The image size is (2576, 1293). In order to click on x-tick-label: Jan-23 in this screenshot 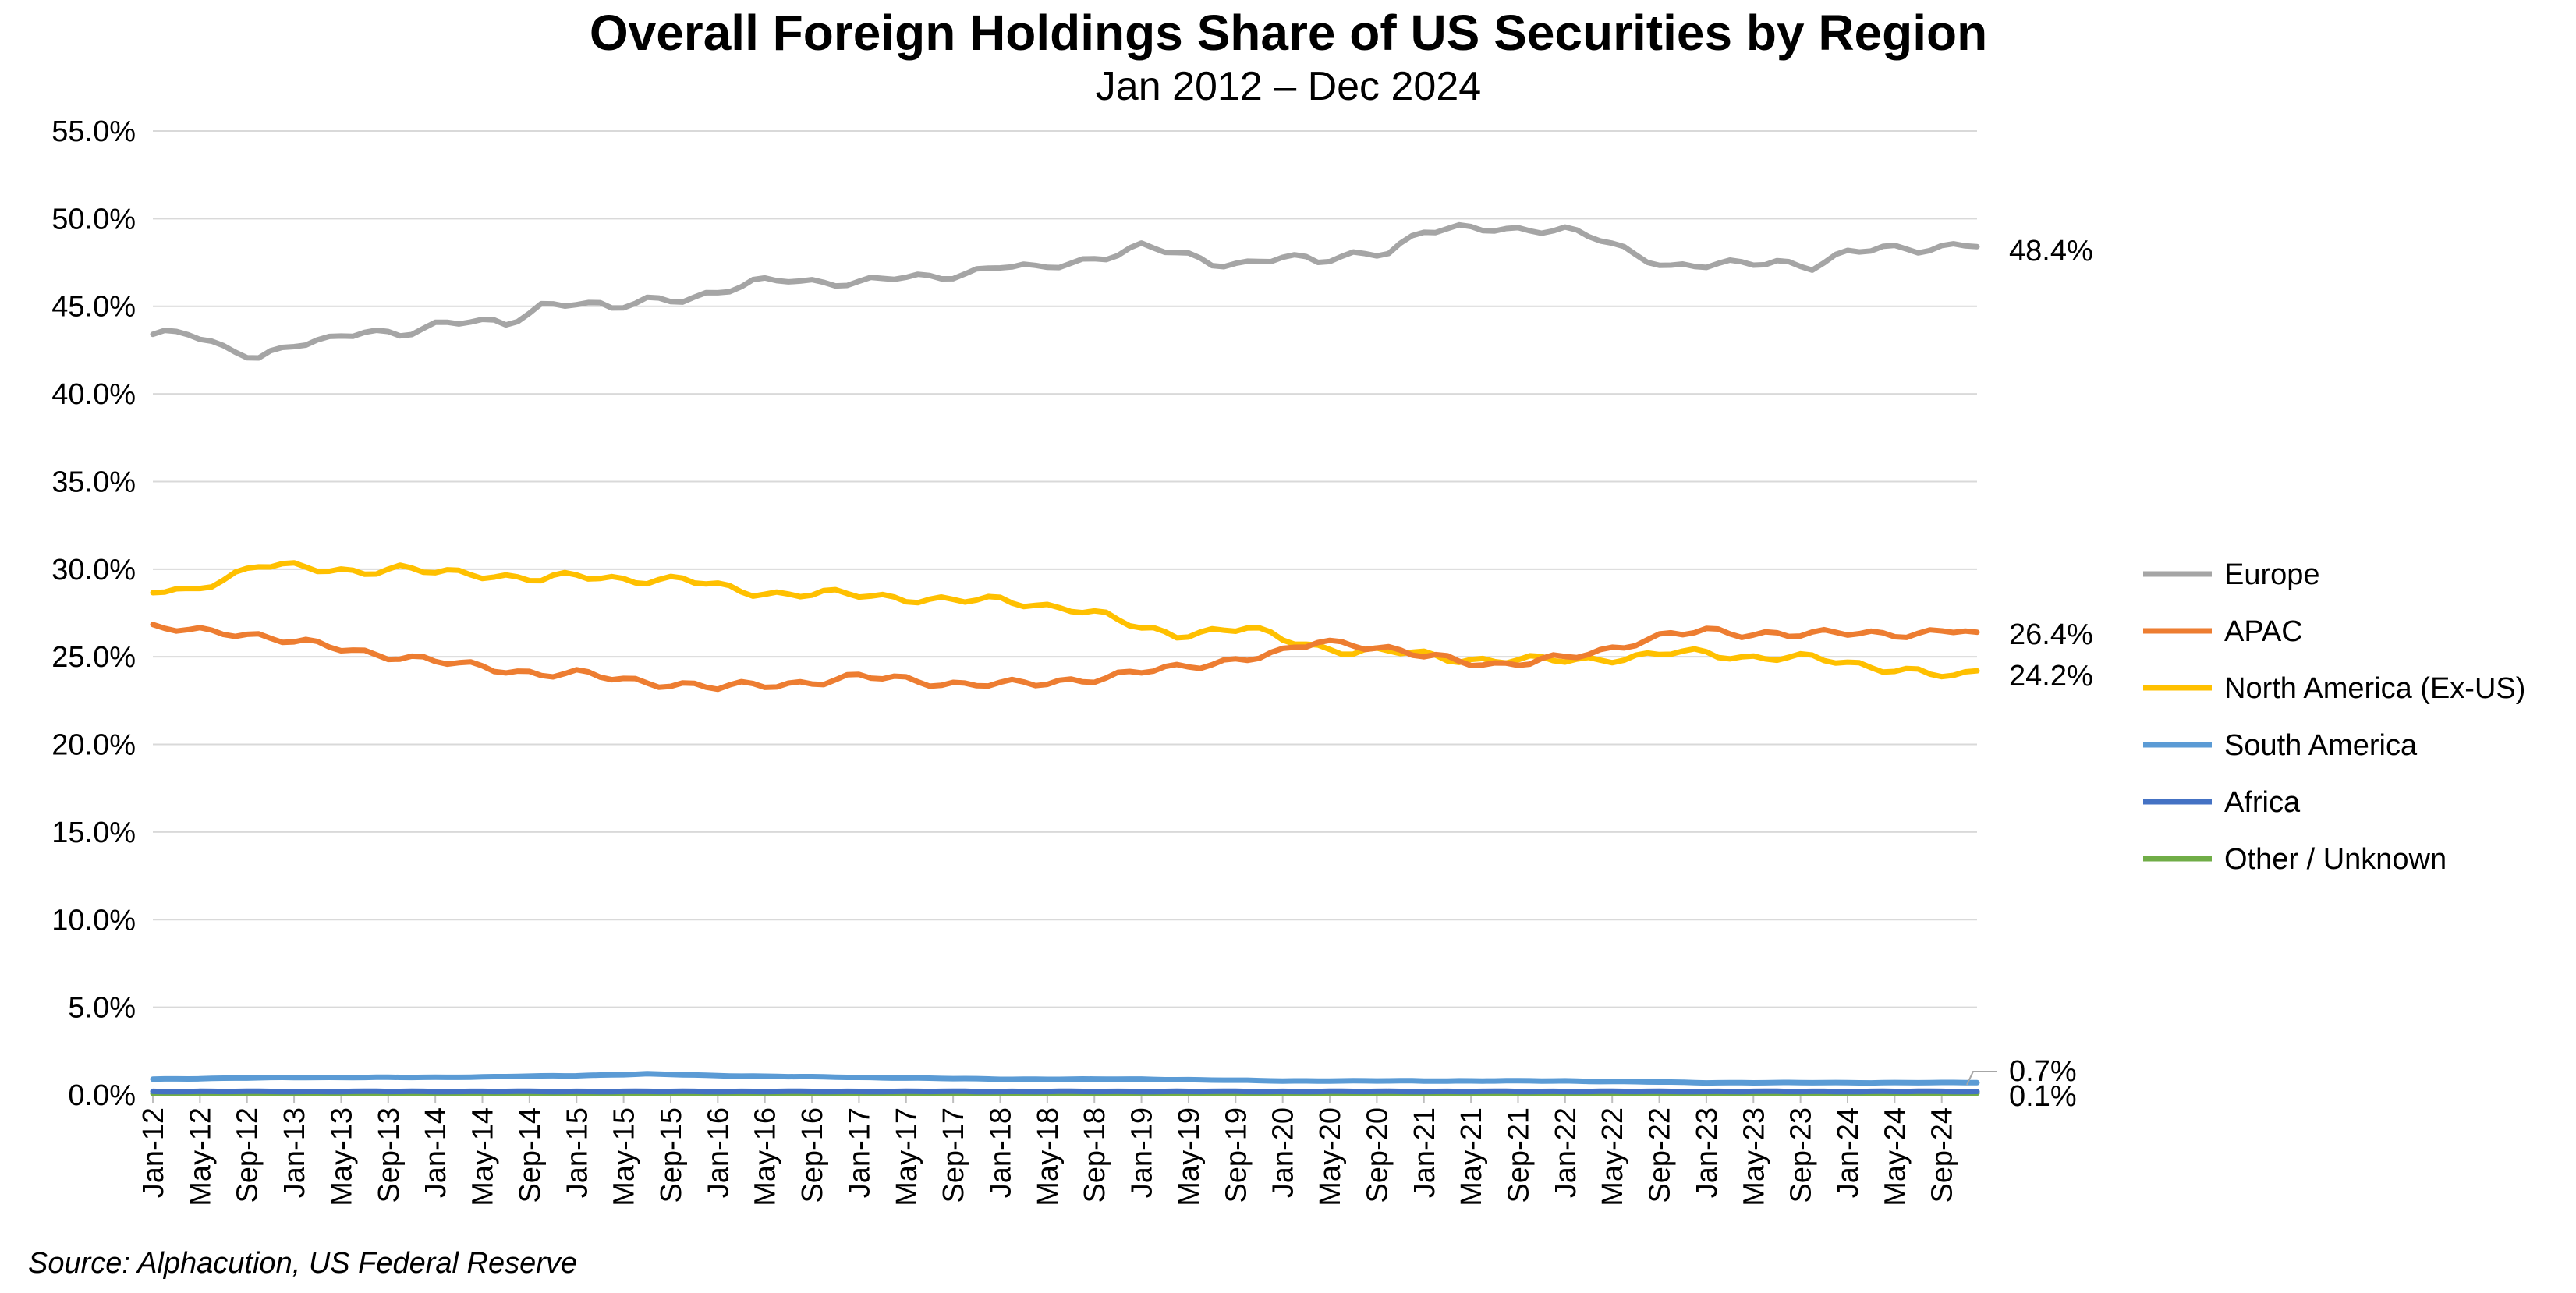, I will do `click(1707, 1152)`.